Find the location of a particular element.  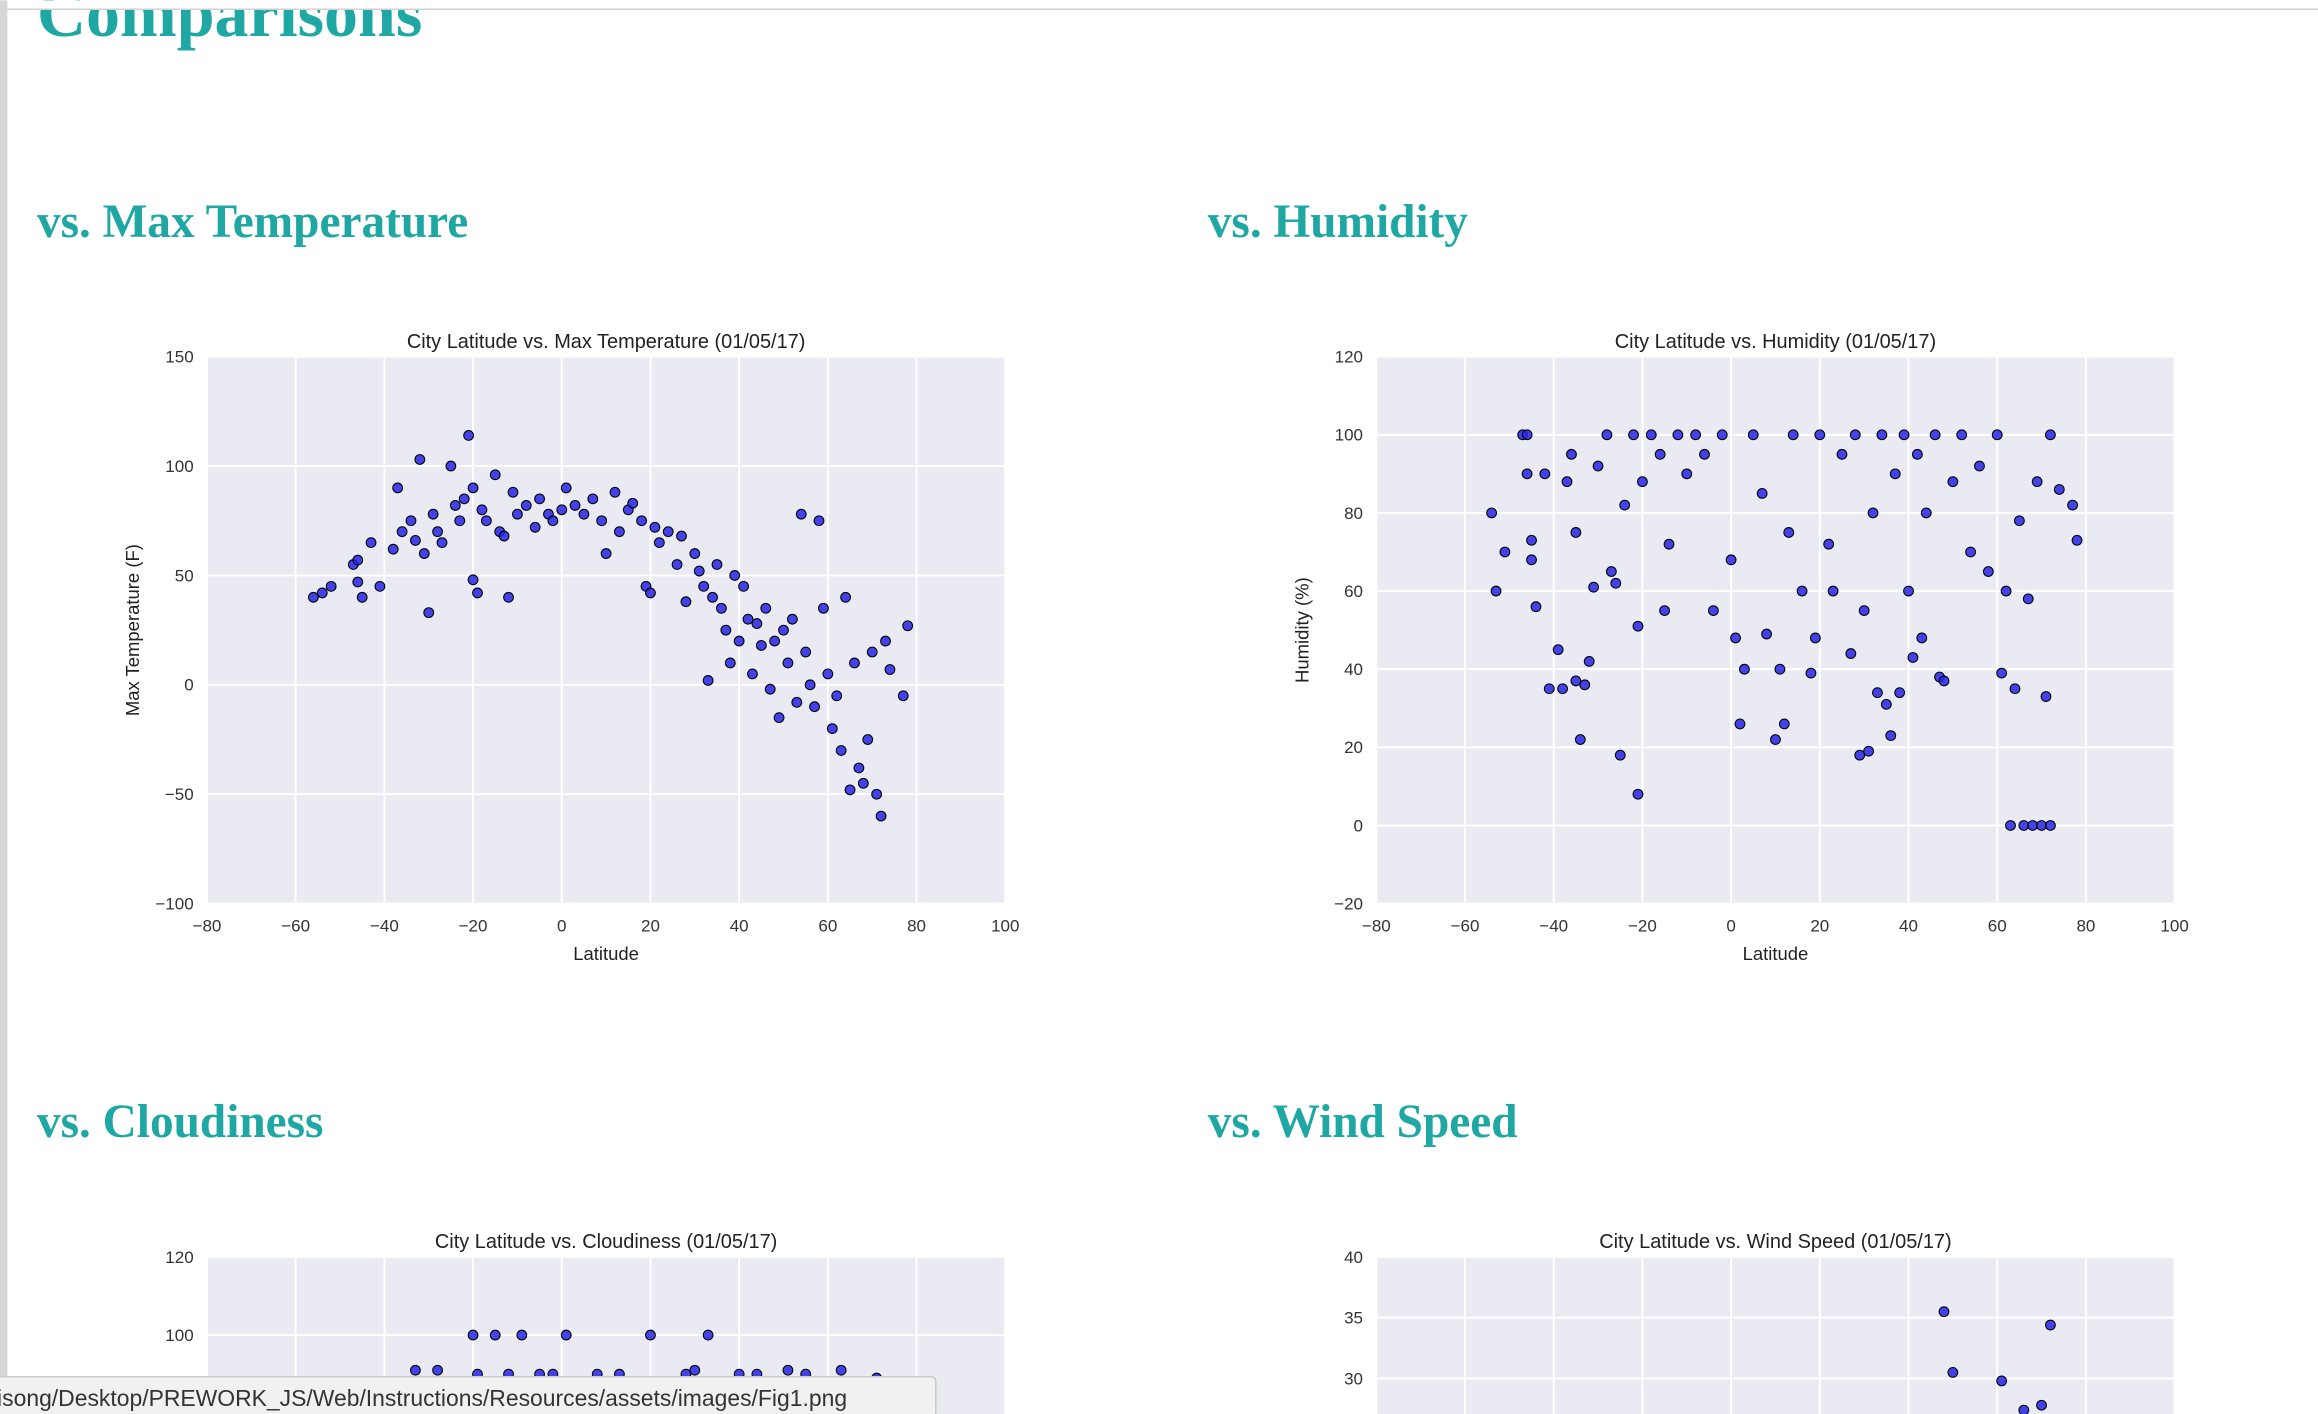

section-heading: vs. Cloudiness is located at coordinates (180, 1122).